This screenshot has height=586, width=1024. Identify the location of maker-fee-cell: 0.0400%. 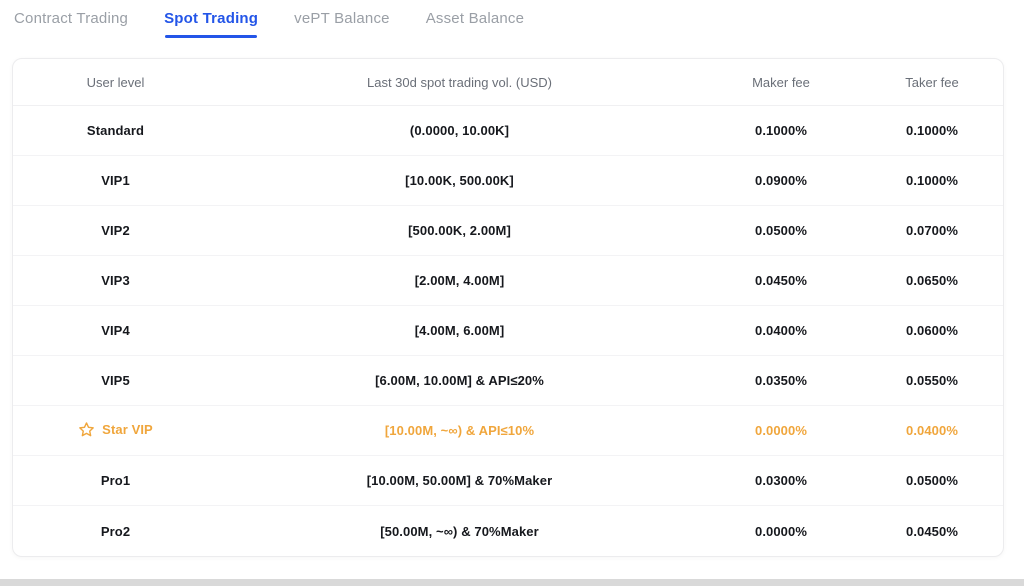
(781, 330).